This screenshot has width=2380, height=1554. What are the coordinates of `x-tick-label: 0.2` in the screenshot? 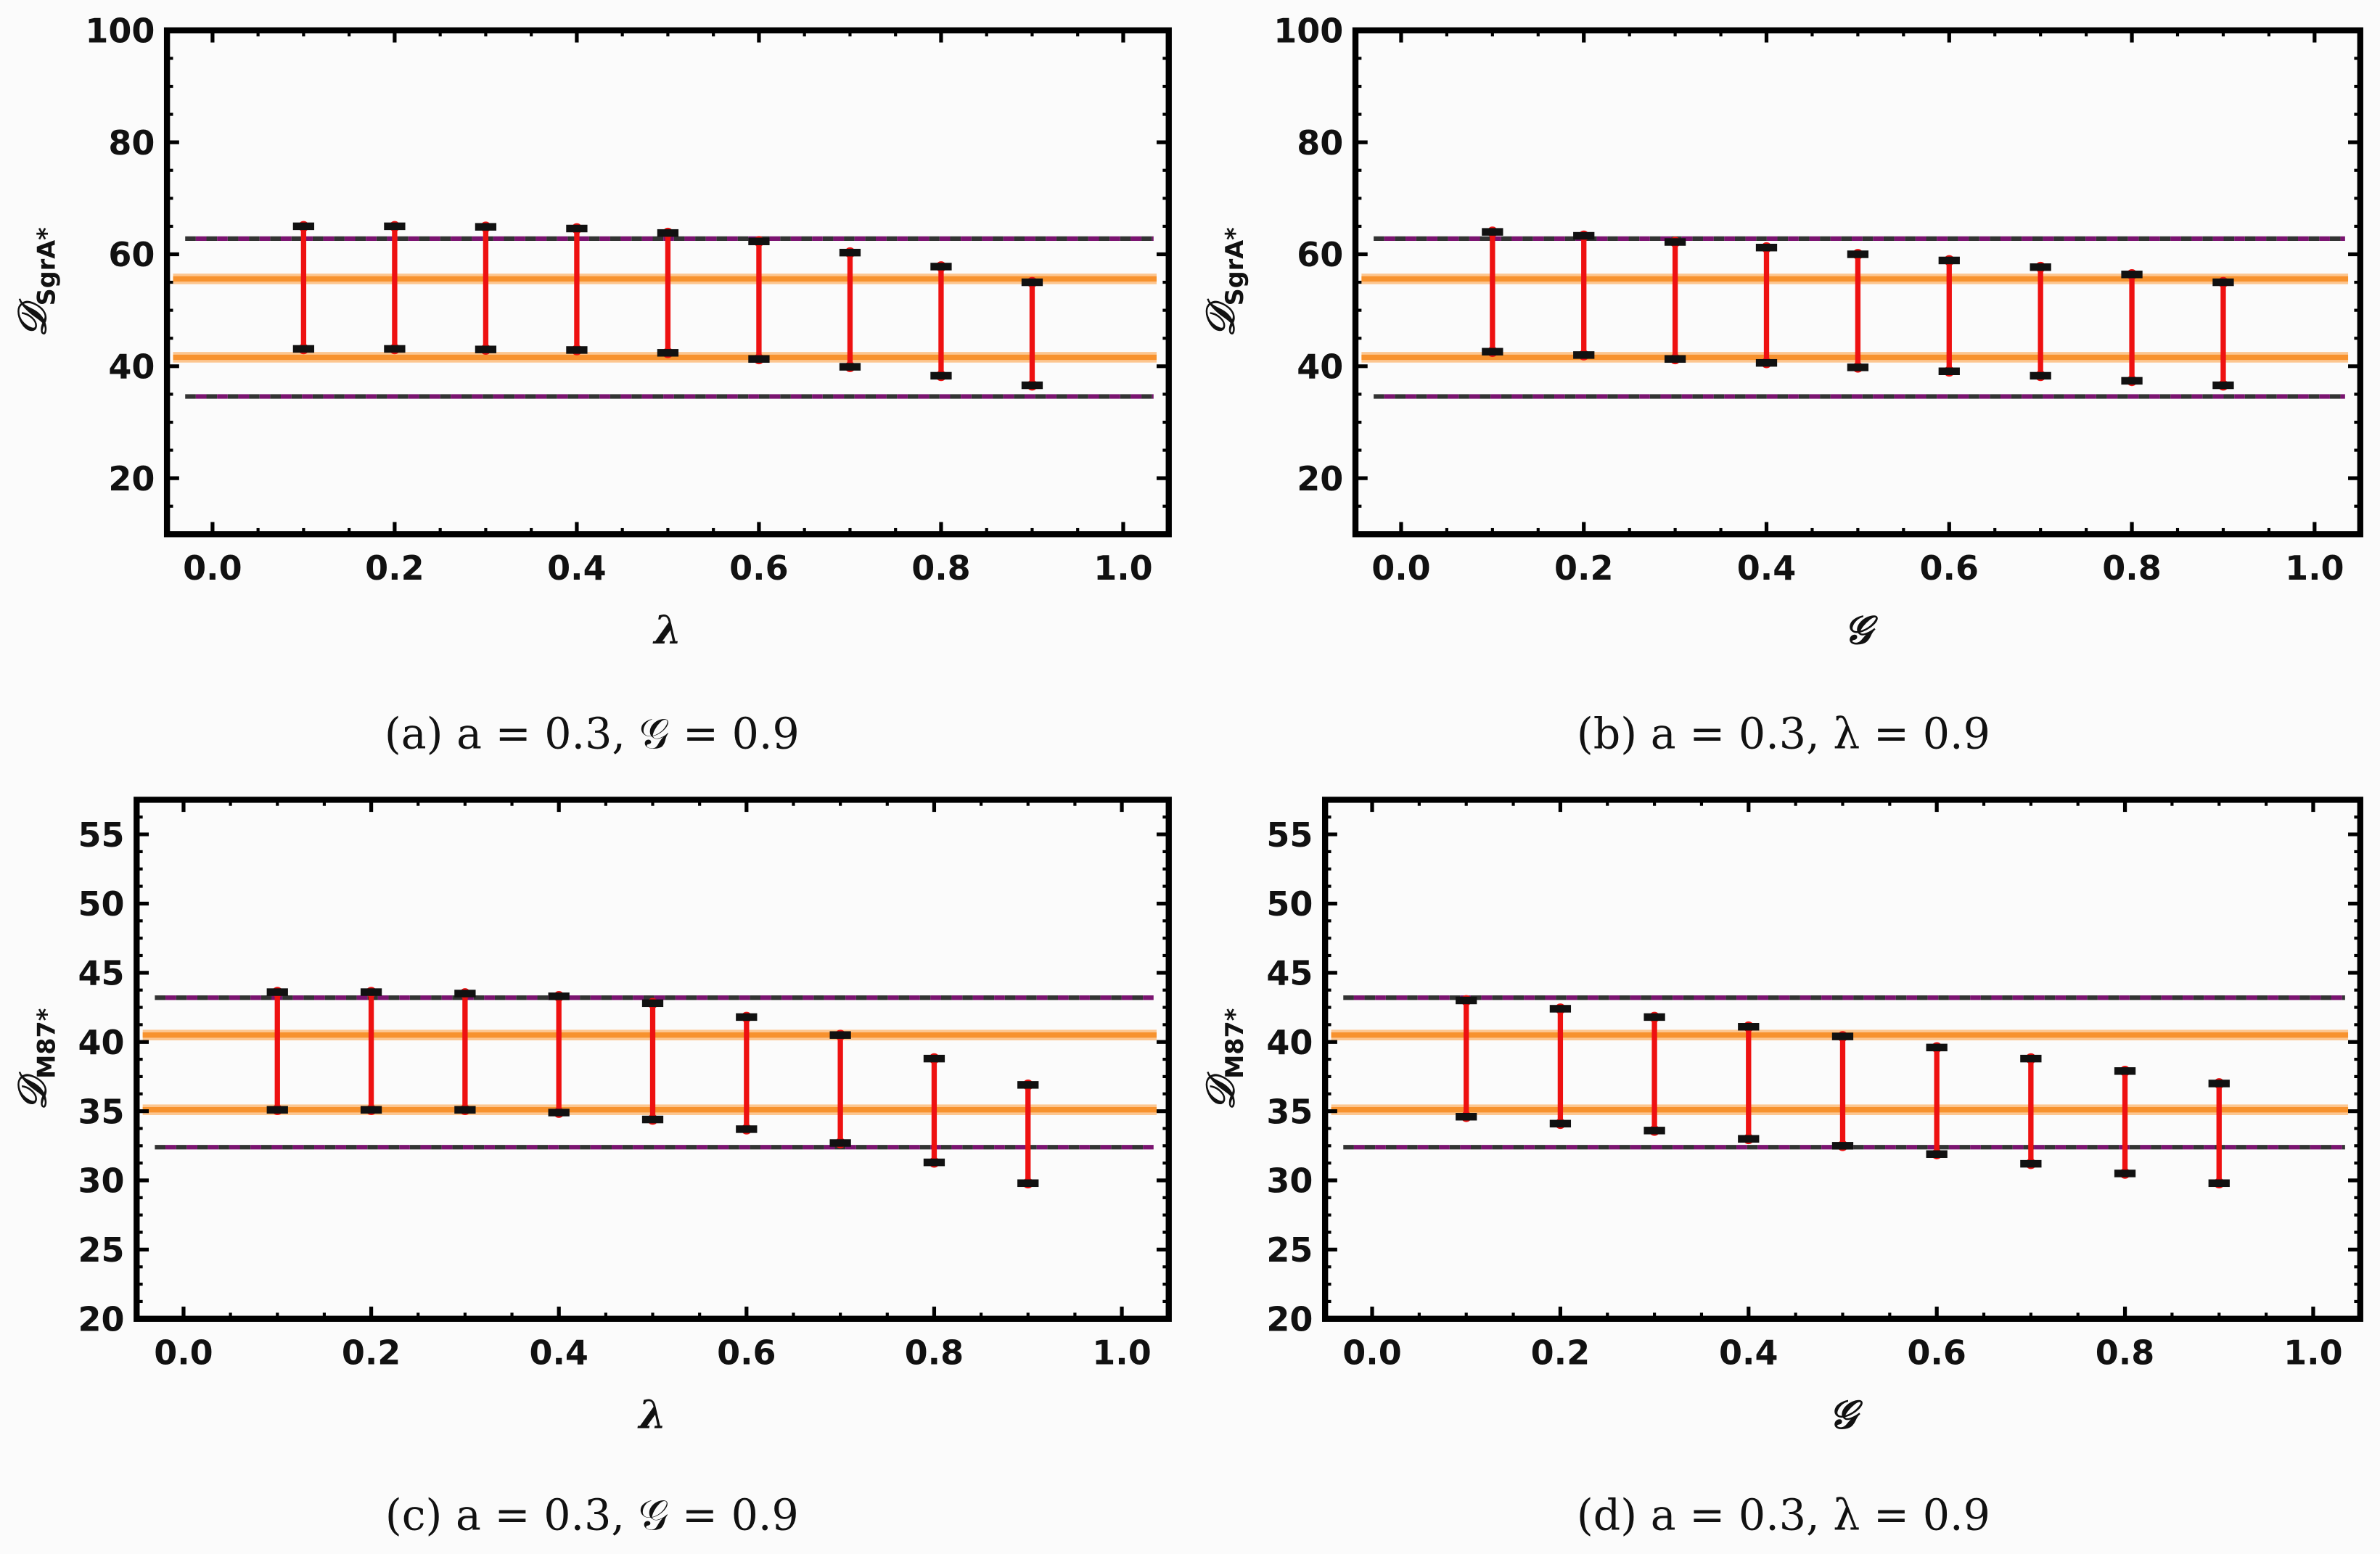 It's located at (394, 568).